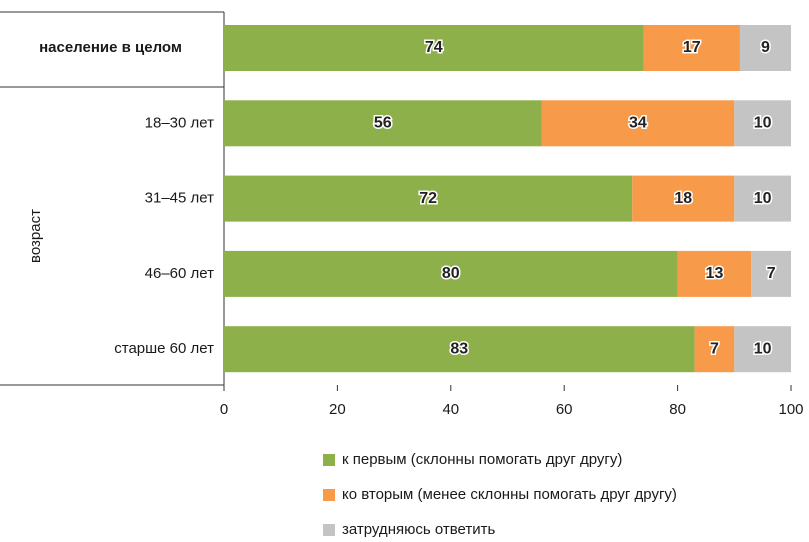 This screenshot has height=542, width=809. I want to click on category-label: 18–30 лет, so click(179, 122).